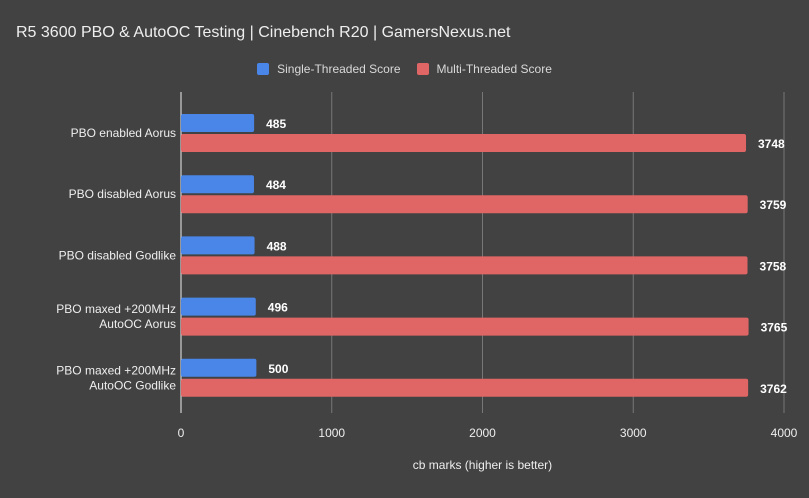 The width and height of the screenshot is (809, 498). I want to click on category-label: AutoOC Aorus, so click(137, 324).